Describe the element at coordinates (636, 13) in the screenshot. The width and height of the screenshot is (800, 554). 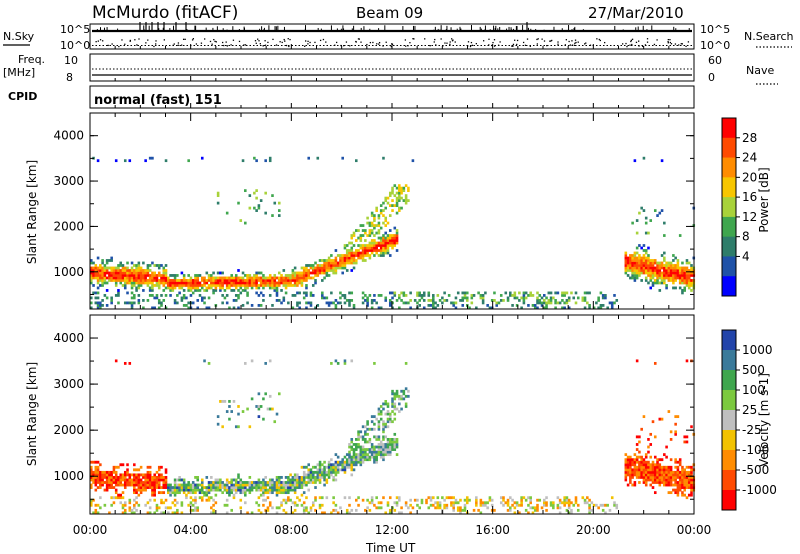
I see `date-title: 27/Mar/2010` at that location.